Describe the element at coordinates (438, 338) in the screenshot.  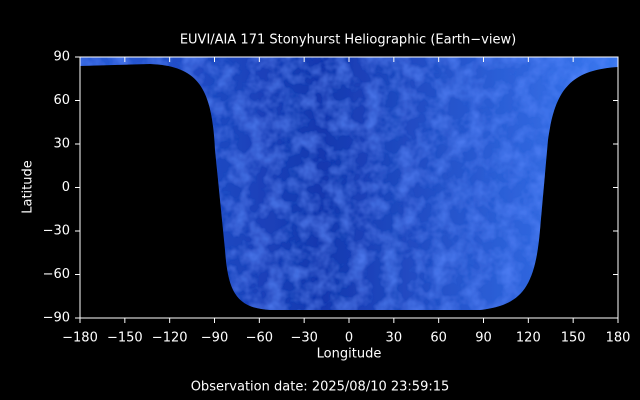
I see `x-tick-label: 60` at that location.